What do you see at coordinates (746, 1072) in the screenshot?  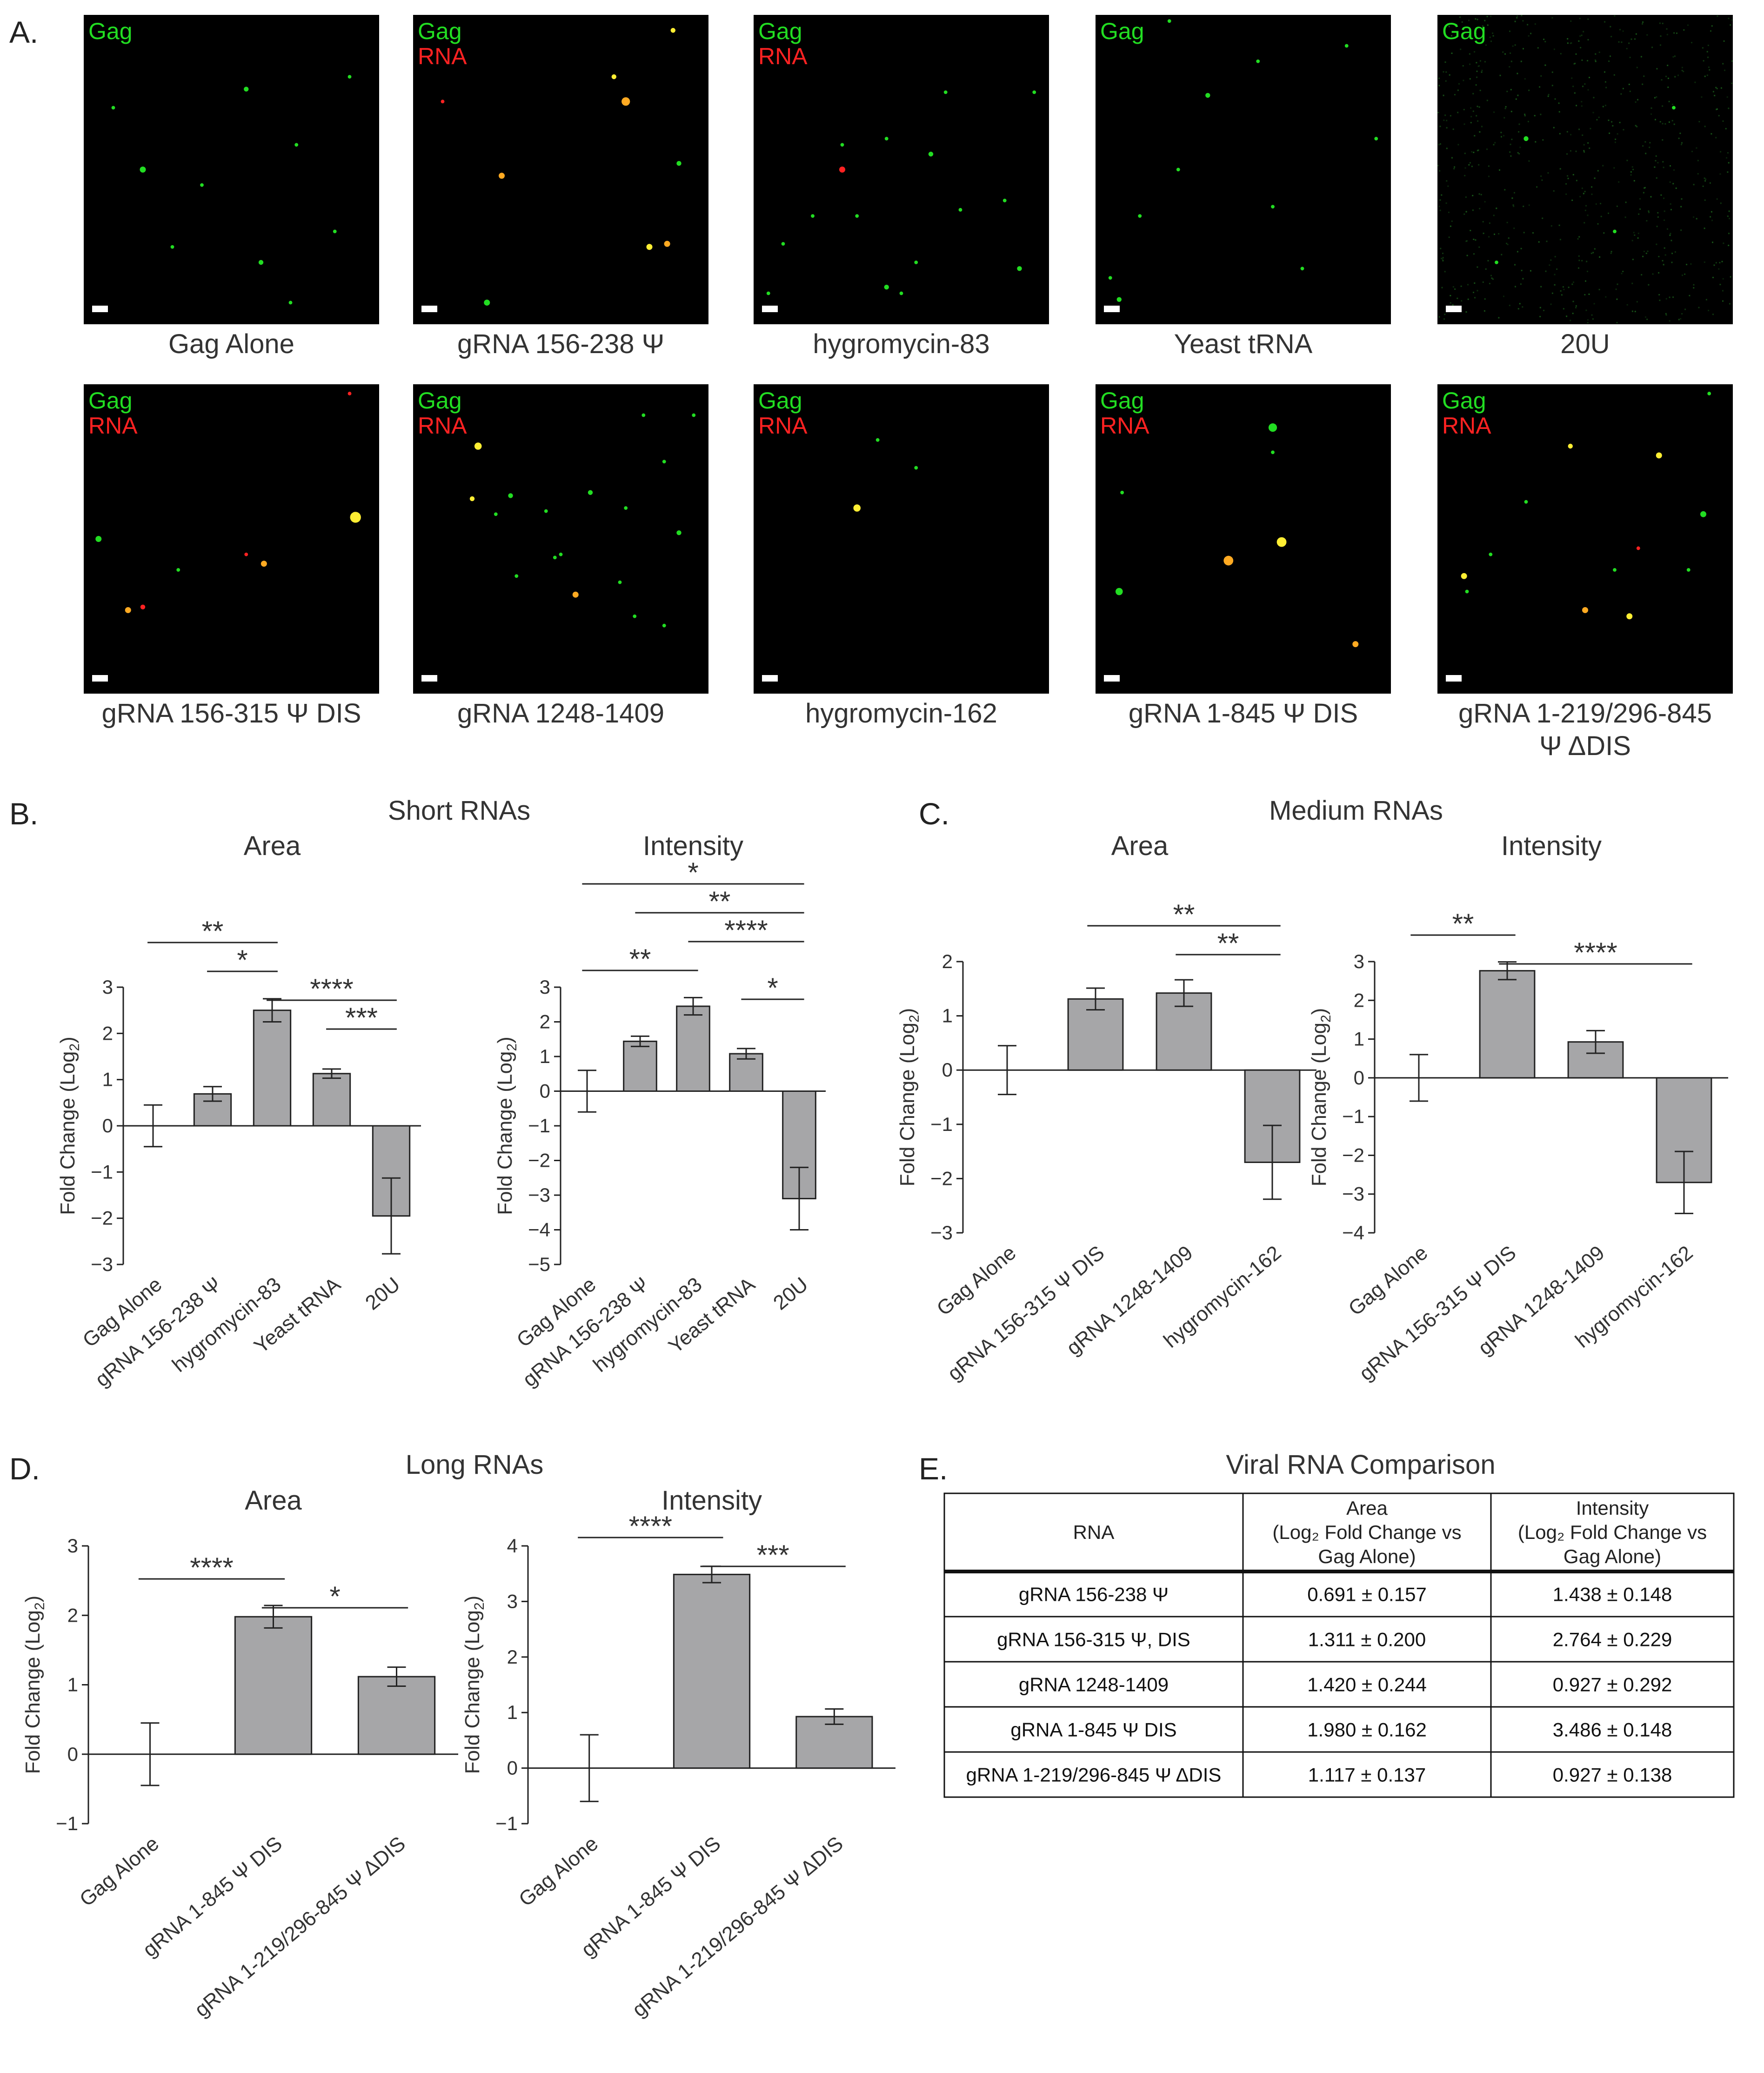 I see `bar` at bounding box center [746, 1072].